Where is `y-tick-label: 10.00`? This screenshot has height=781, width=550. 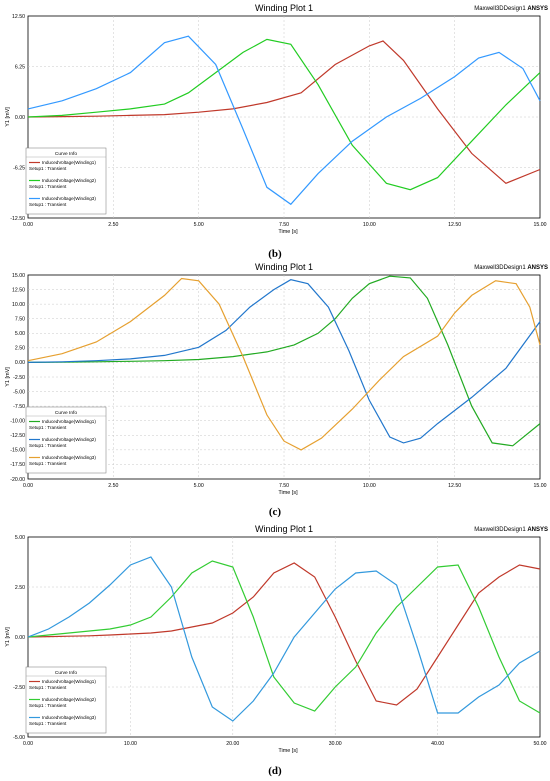 y-tick-label: 10.00 is located at coordinates (18, 305).